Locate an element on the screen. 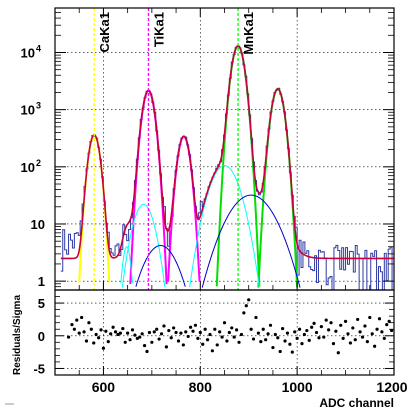 The image size is (410, 411). residual-plot-area is located at coordinates (230, 326).